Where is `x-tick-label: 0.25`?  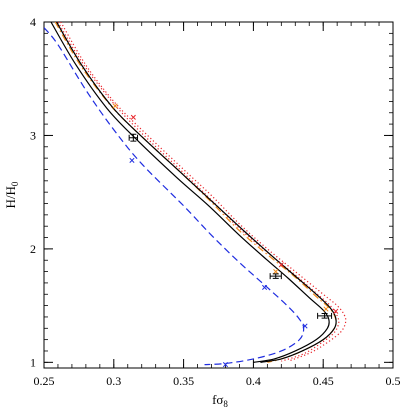
x-tick-label: 0.25 is located at coordinates (44, 381).